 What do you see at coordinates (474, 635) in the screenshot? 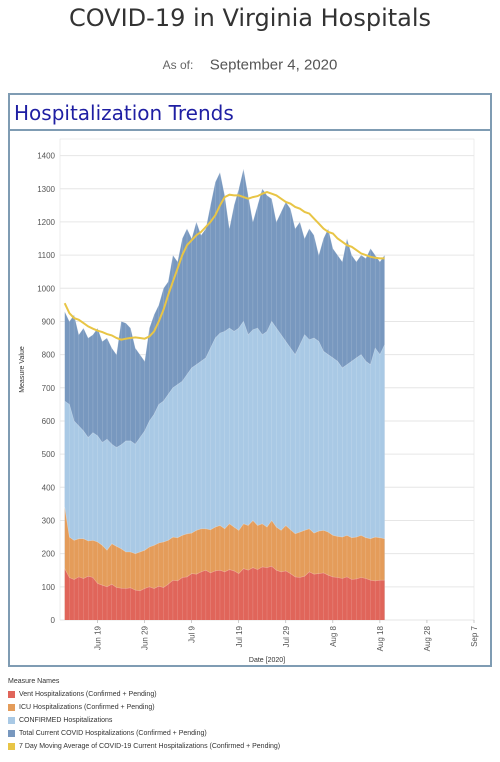
I see `x-tick-label: Sep 7` at bounding box center [474, 635].